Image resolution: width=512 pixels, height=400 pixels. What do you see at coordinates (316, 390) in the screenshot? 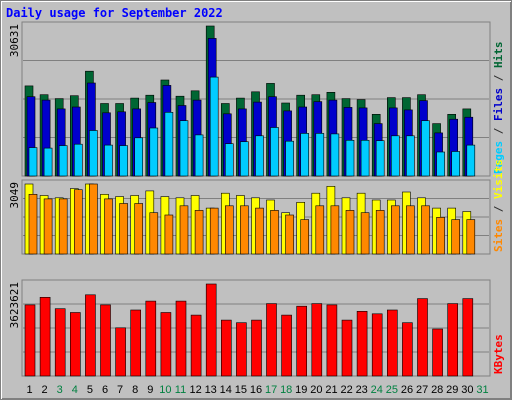
I see `x-tick-label: 20` at bounding box center [316, 390].